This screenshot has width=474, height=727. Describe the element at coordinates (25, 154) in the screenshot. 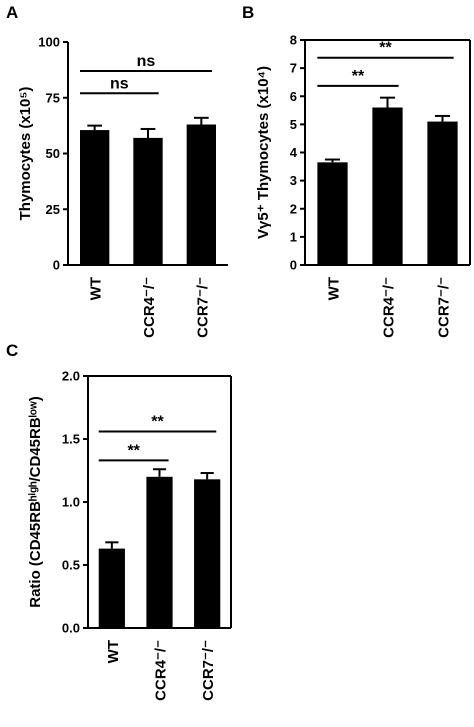

I see `y-axis-label: Thymocytes (x10⁵)` at that location.